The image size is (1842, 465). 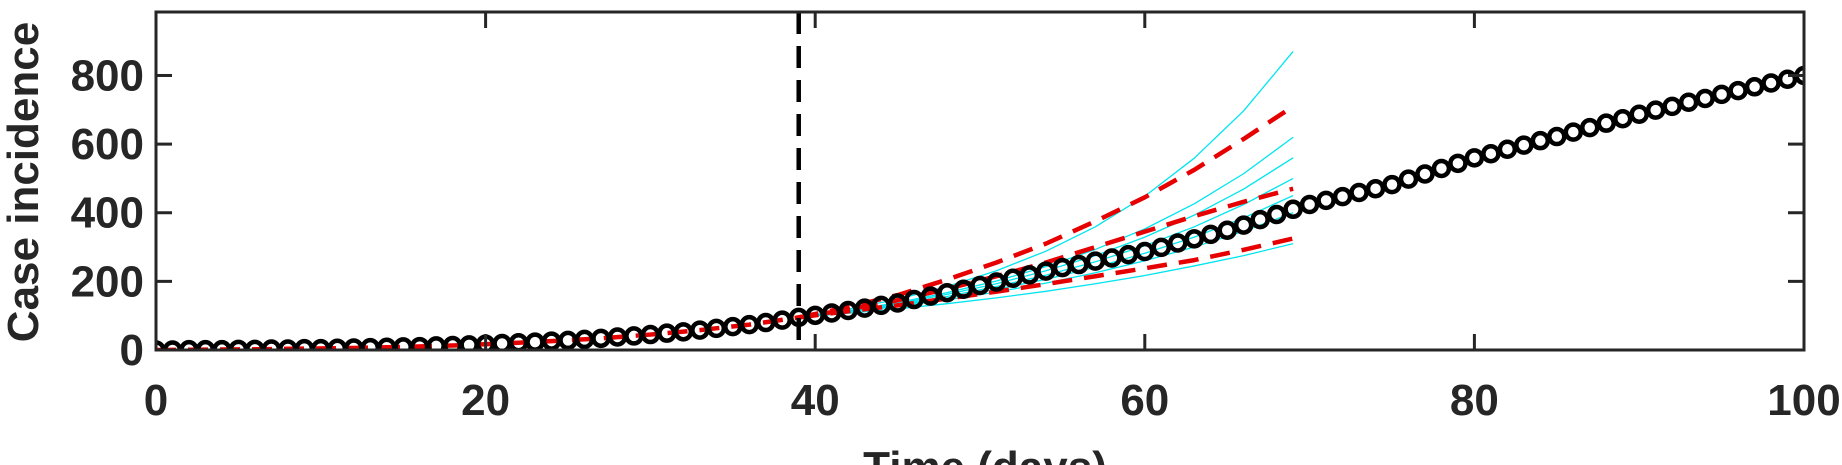 What do you see at coordinates (156, 400) in the screenshot?
I see `x-tick-label: 0` at bounding box center [156, 400].